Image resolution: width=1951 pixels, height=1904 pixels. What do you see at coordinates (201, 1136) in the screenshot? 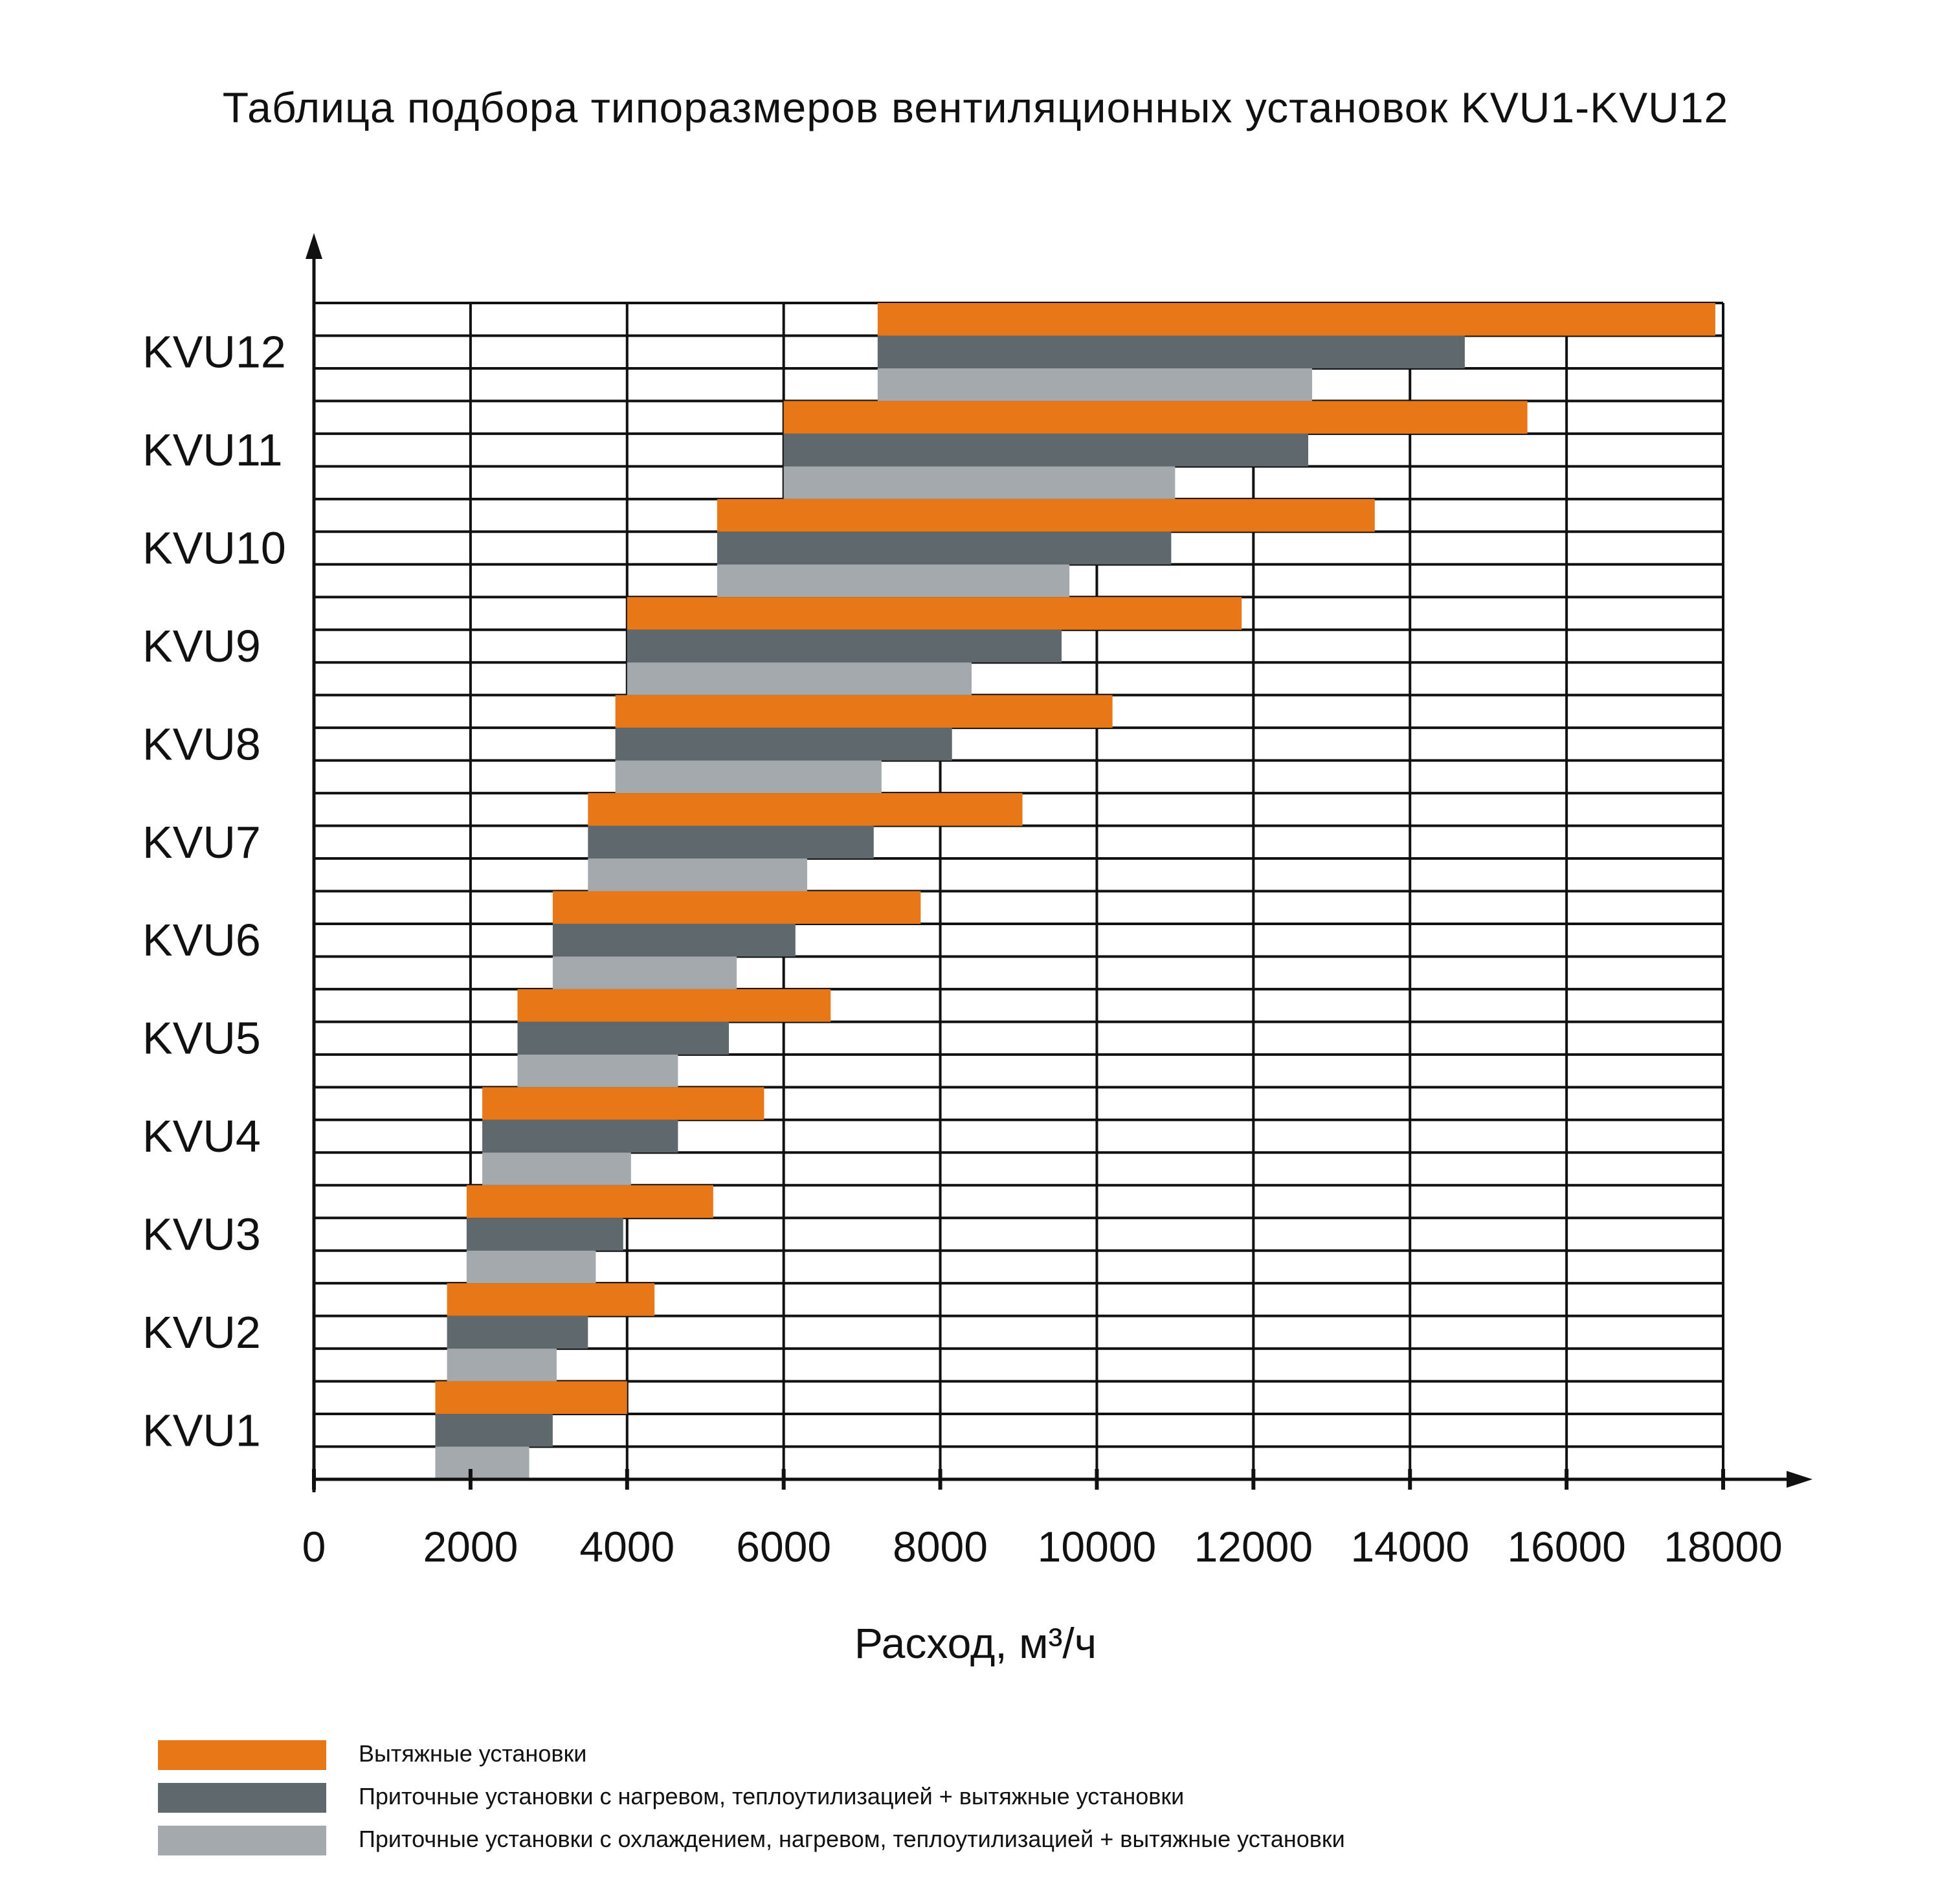
I see `category-label: KVU4` at bounding box center [201, 1136].